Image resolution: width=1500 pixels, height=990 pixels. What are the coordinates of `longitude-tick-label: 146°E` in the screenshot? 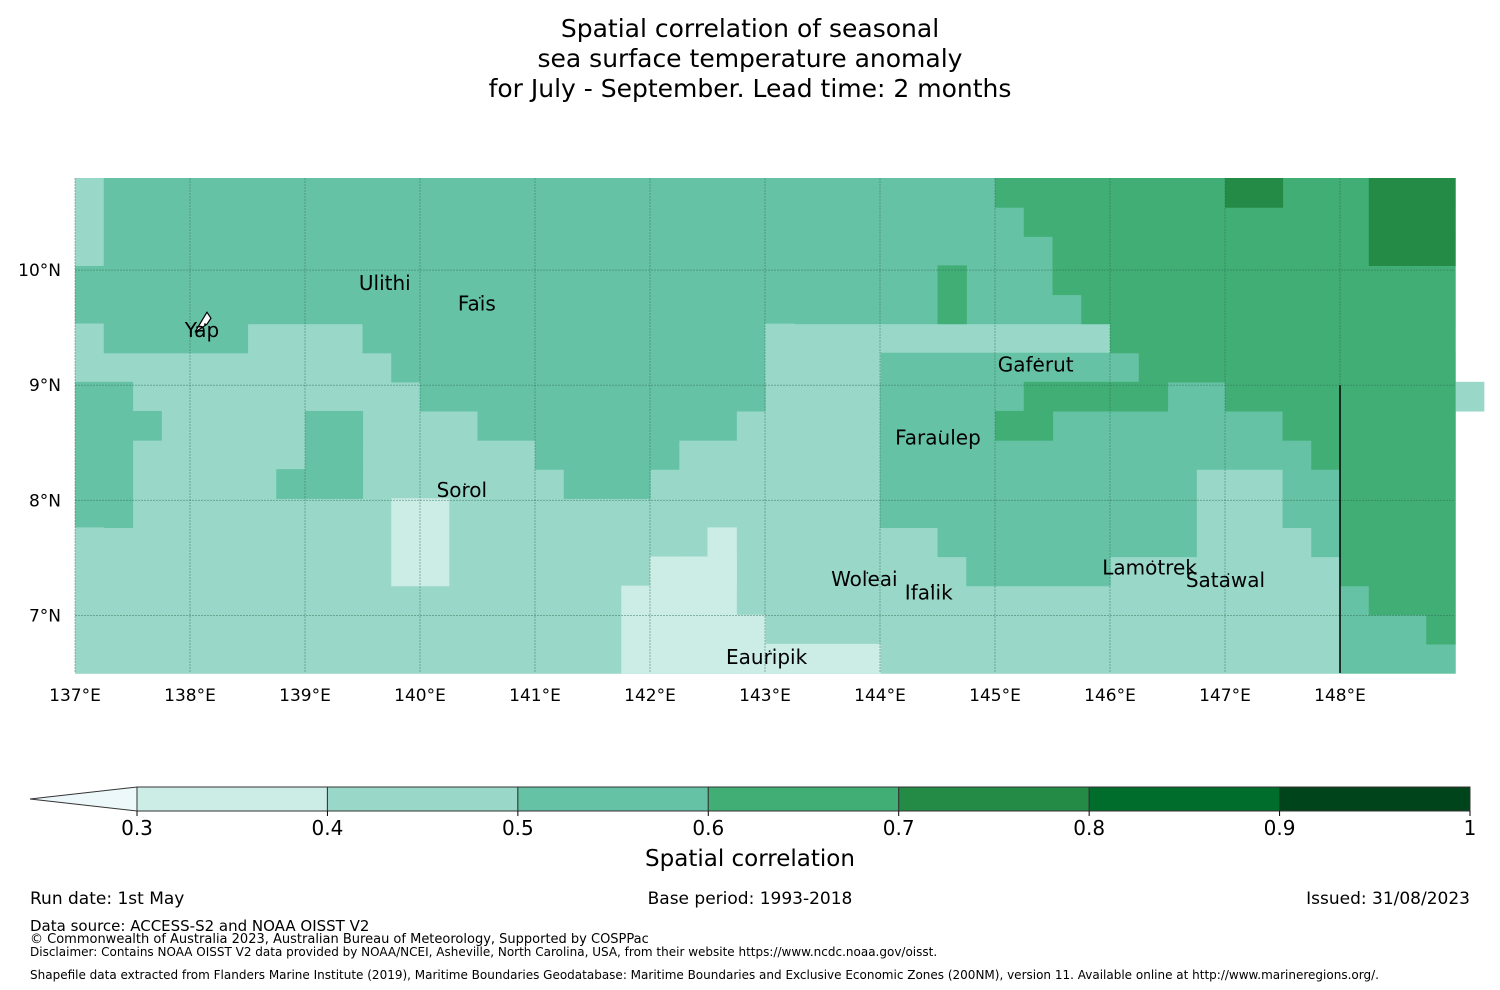 It's located at (1110, 696).